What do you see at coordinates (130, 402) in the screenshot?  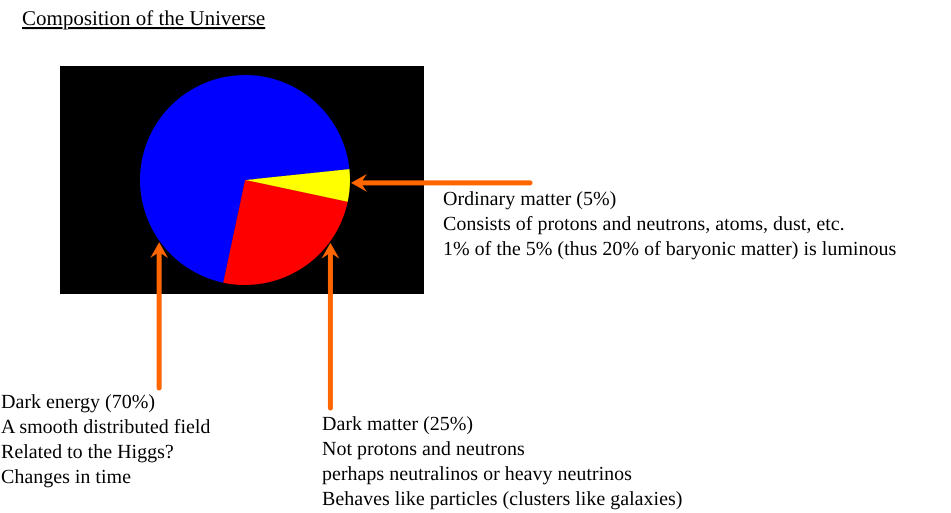 I see `data-label: (70%)` at bounding box center [130, 402].